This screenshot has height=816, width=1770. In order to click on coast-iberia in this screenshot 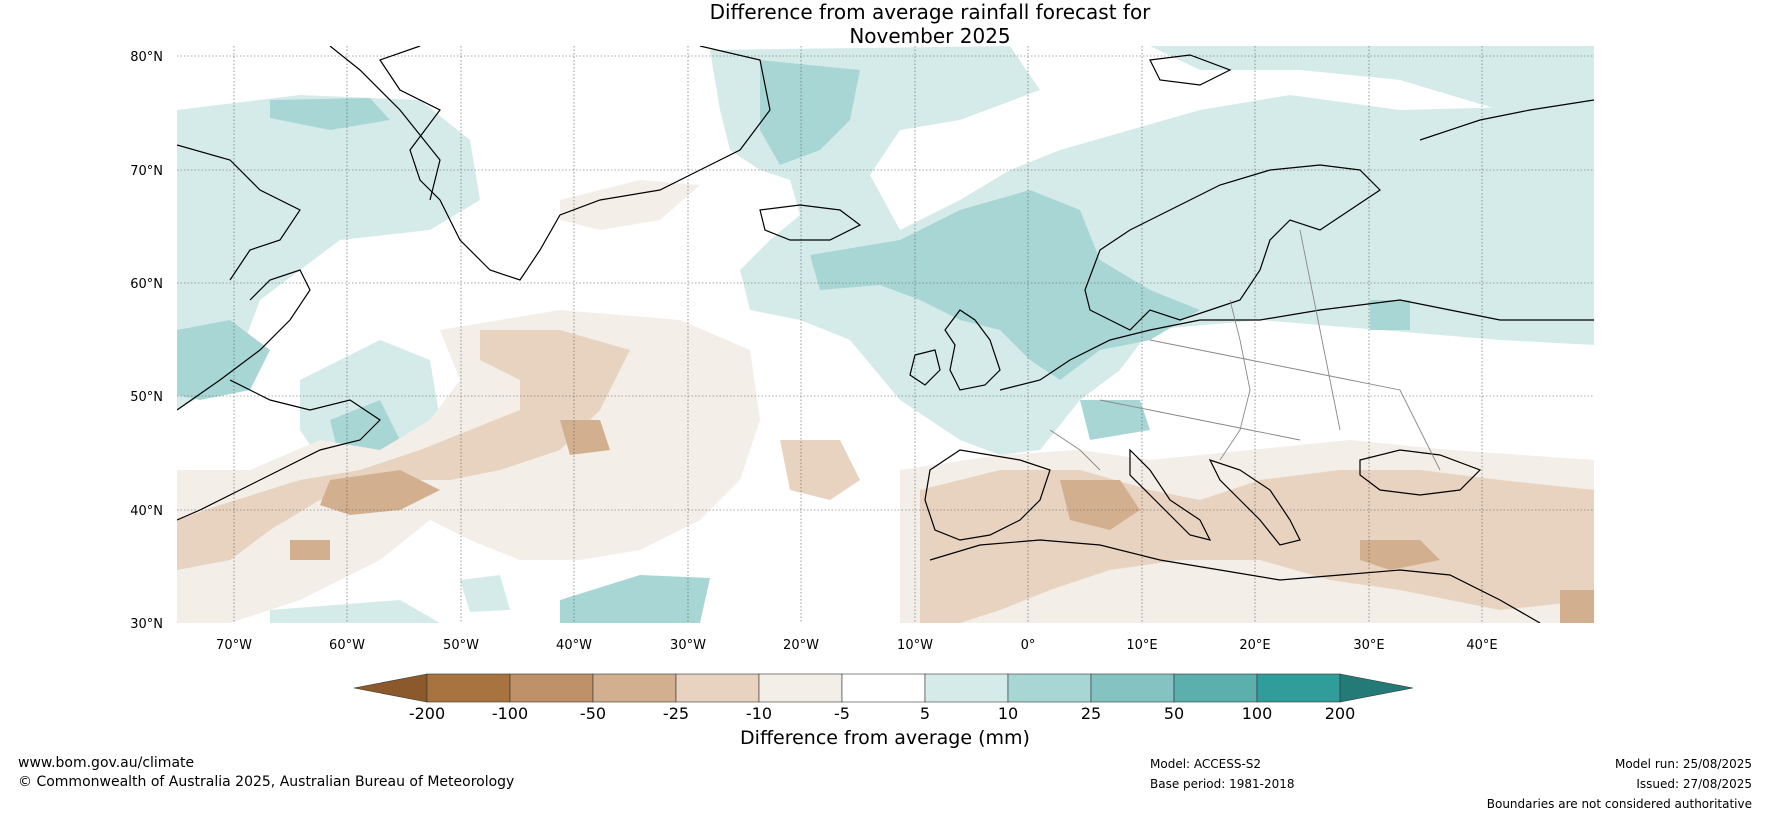, I will do `click(987, 495)`.